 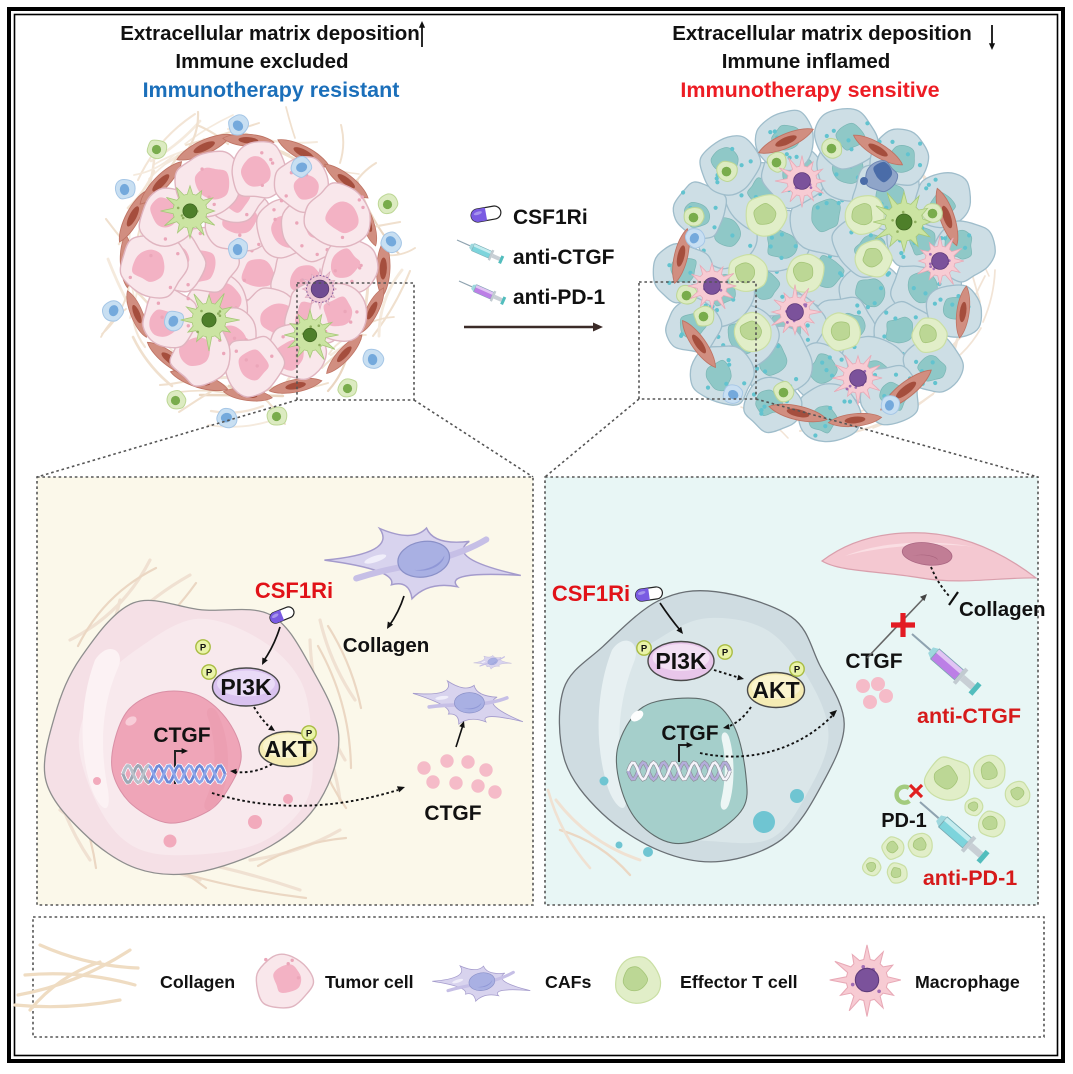 I want to click on svg-text: CAFs, so click(x=568, y=982).